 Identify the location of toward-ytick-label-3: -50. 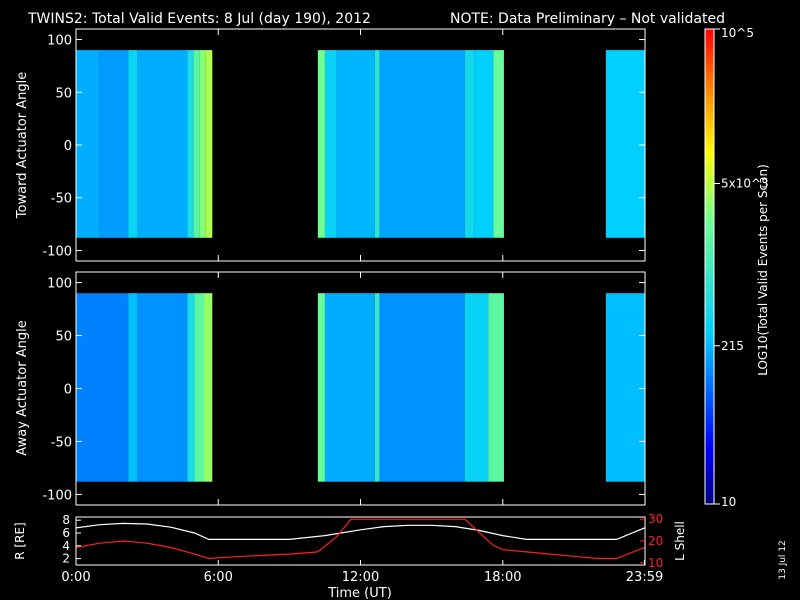
(61, 199).